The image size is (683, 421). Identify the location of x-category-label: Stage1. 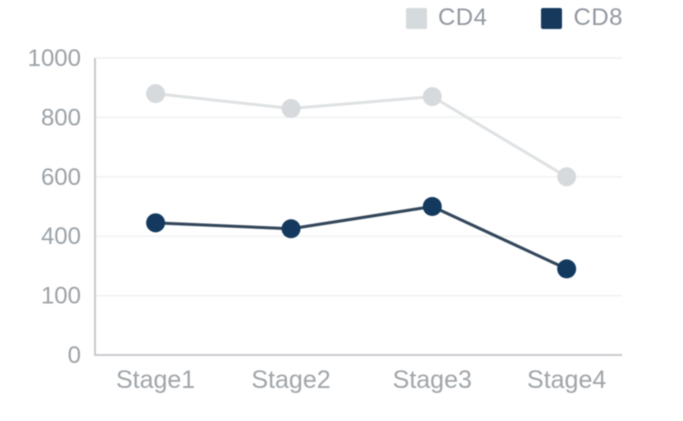
(155, 380).